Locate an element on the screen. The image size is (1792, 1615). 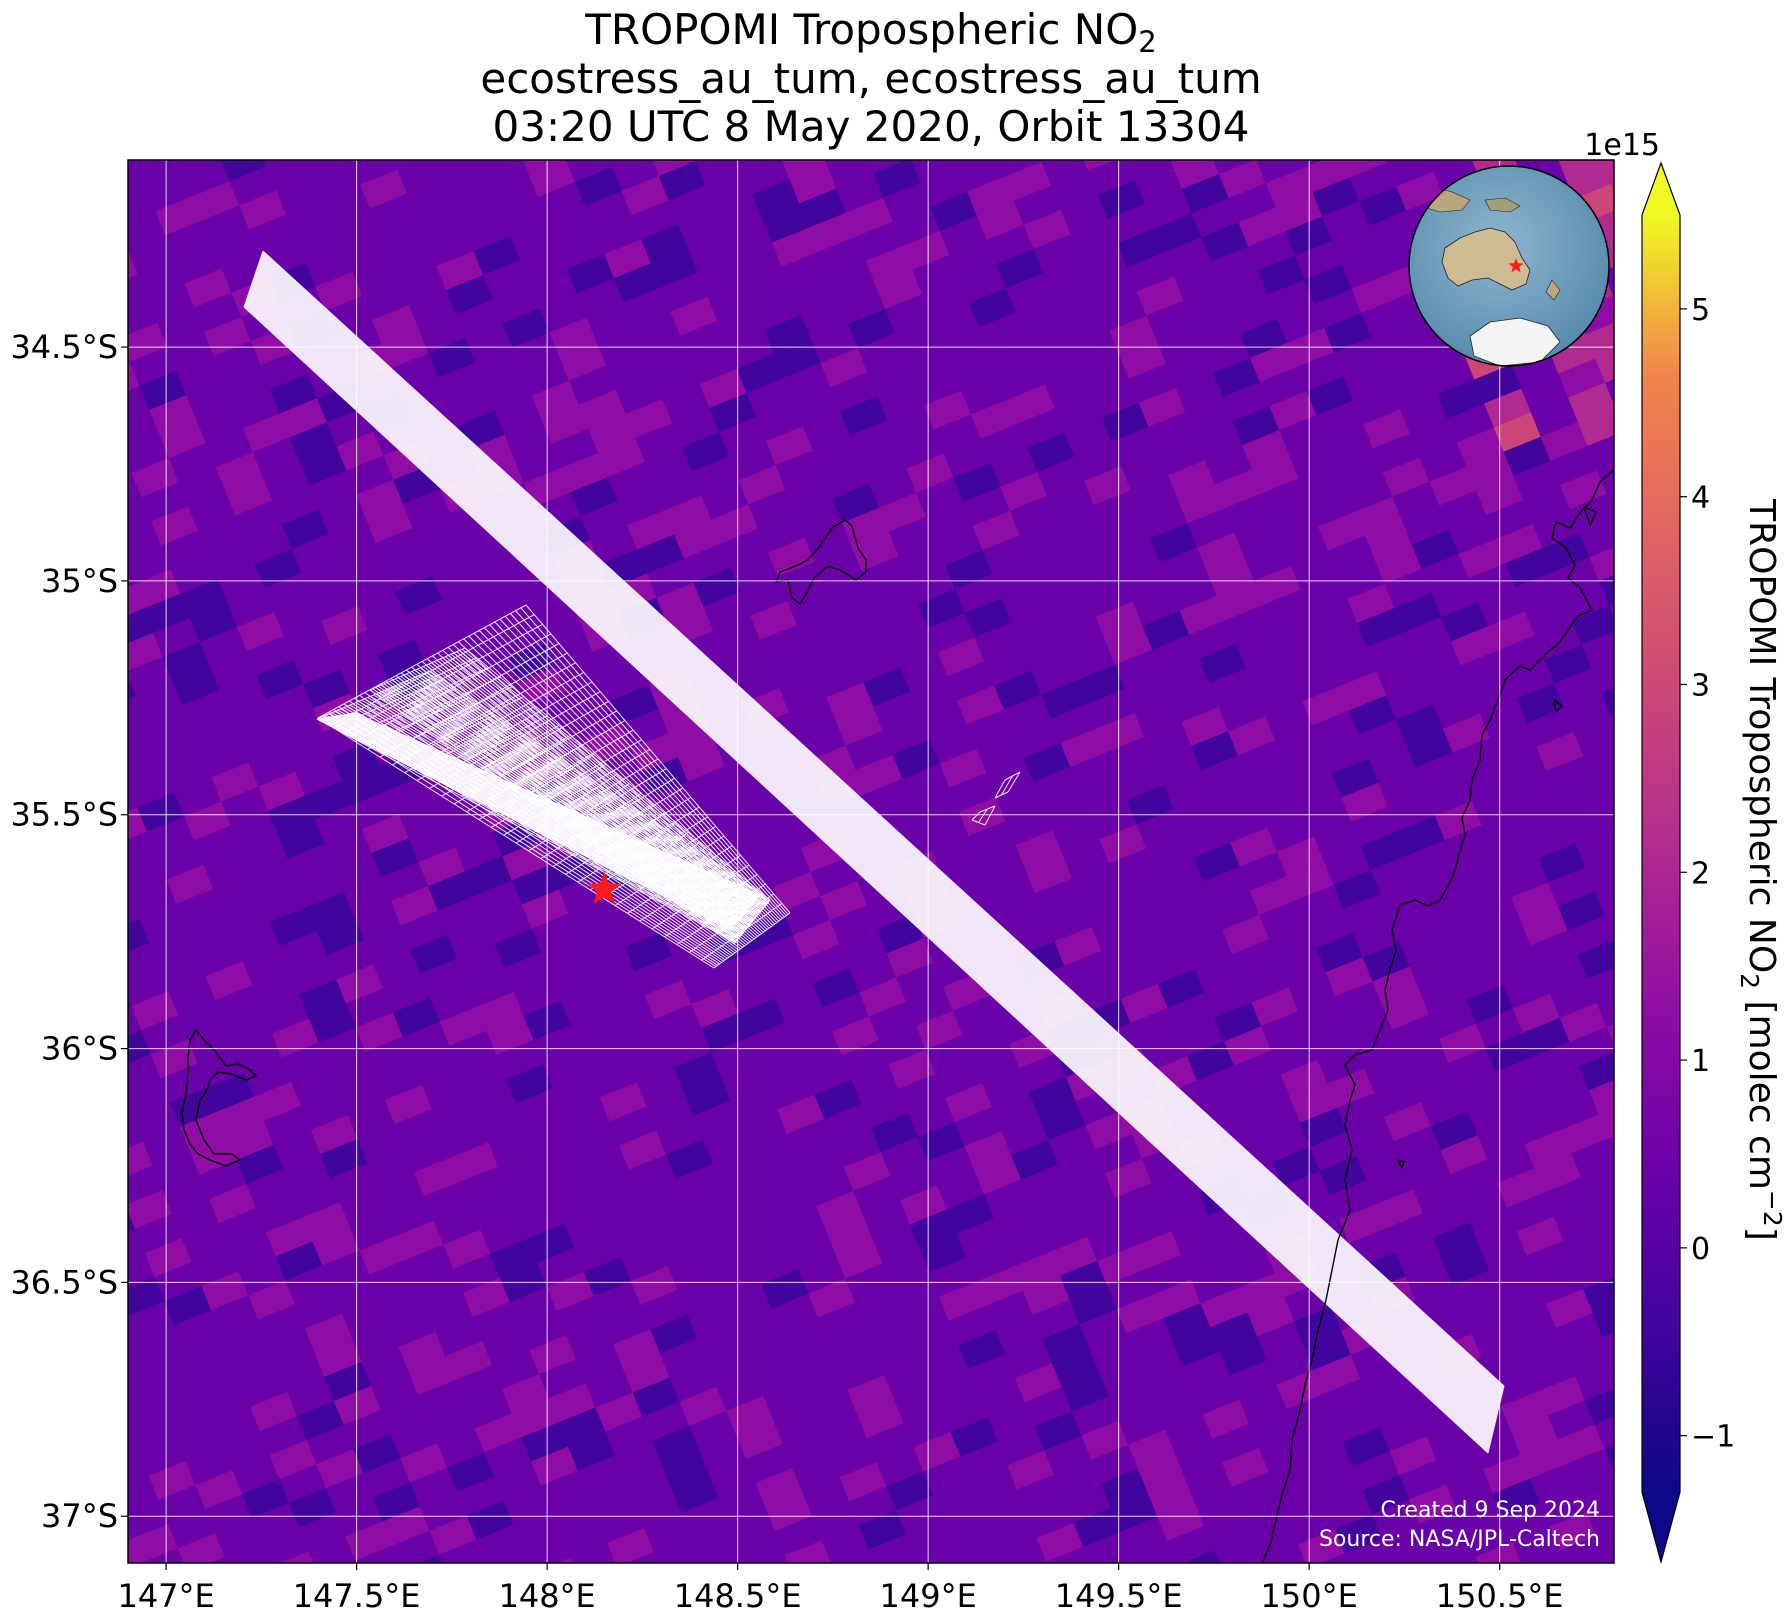
coastline-east is located at coordinates (1437, 1016).